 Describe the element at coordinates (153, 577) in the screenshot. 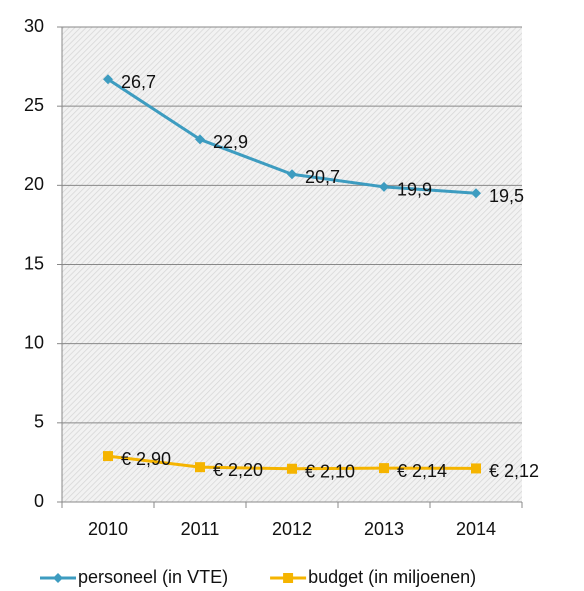

I see `legend-label: personeel (in VTE)` at that location.